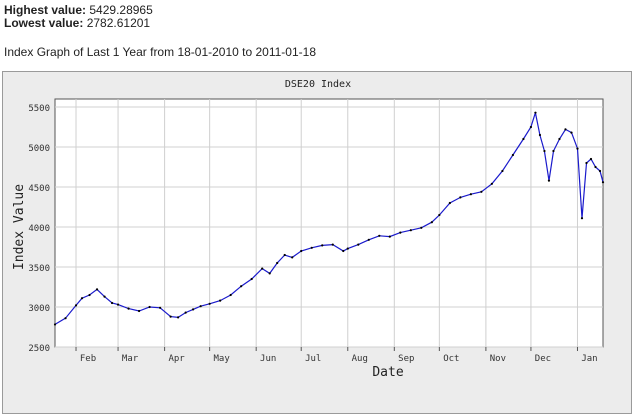 The width and height of the screenshot is (640, 419). I want to click on chart-title: DSE20 Index, so click(318, 84).